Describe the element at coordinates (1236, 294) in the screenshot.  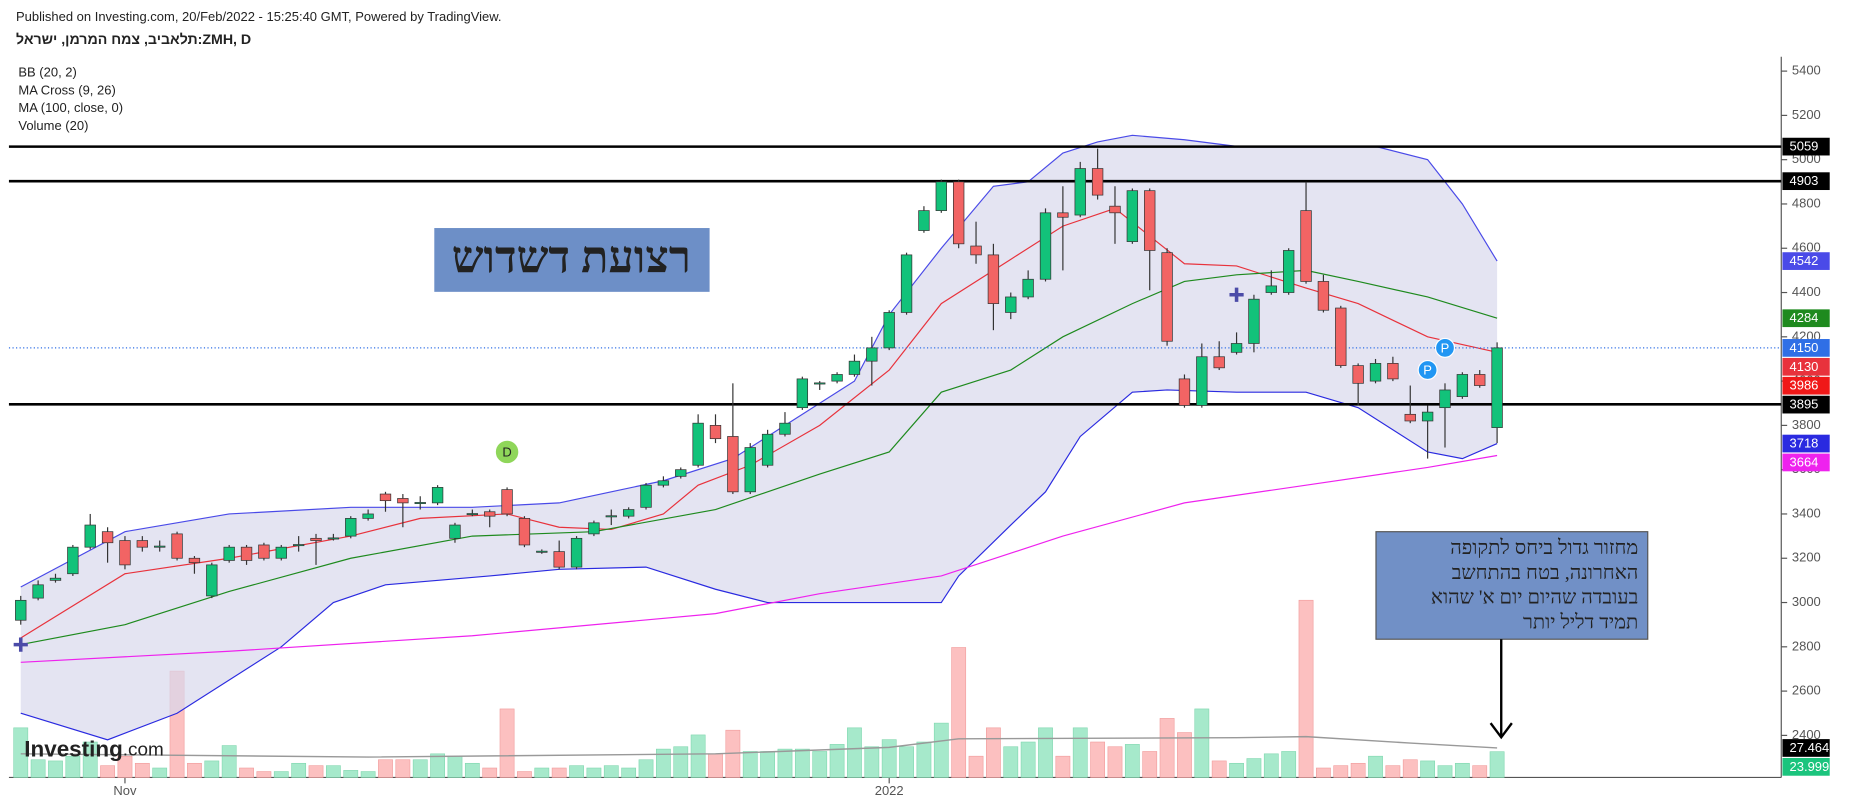
I see `cross-marker` at that location.